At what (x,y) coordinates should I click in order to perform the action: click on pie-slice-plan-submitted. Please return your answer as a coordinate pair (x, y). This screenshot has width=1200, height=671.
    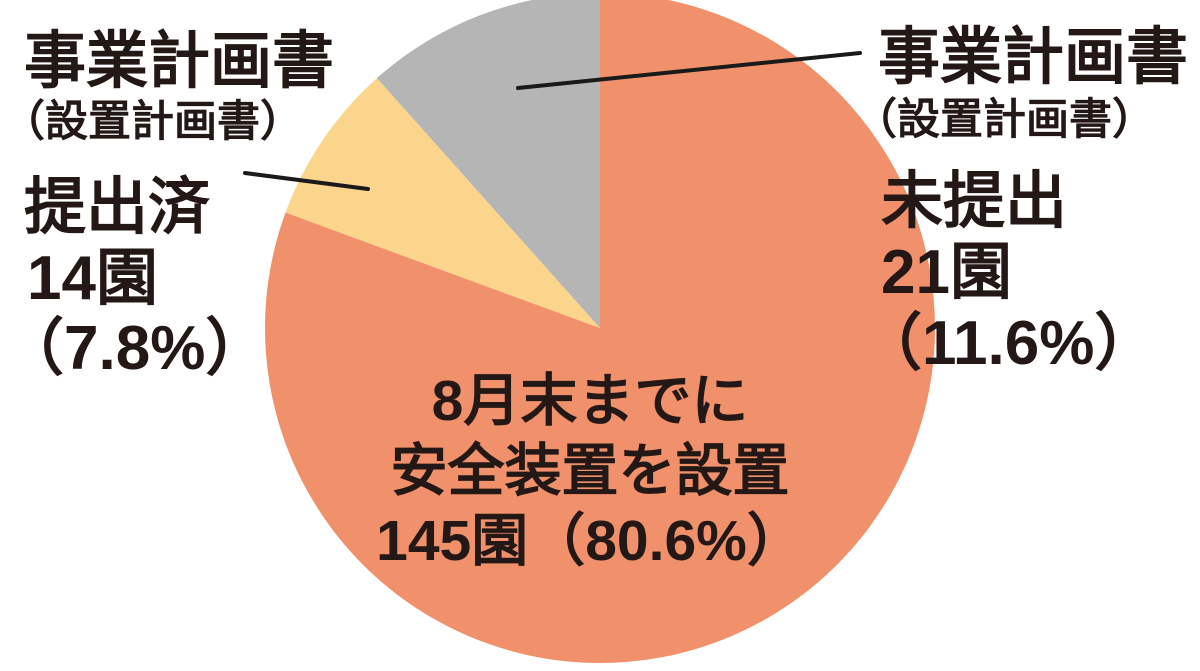
    Looking at the image, I should click on (442, 203).